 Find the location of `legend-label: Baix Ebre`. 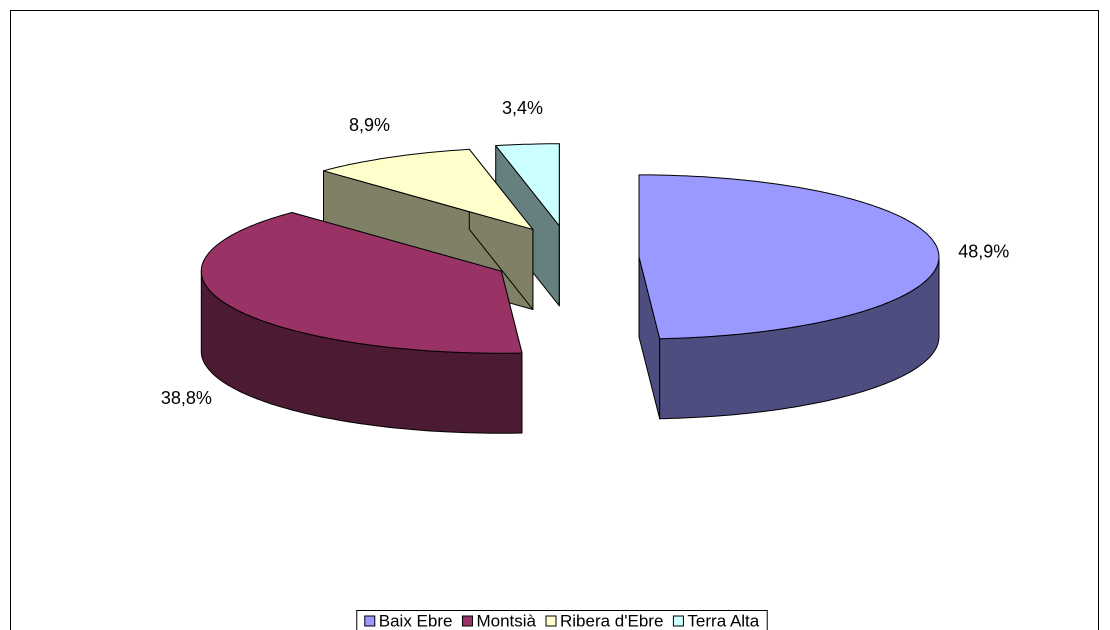

legend-label: Baix Ebre is located at coordinates (416, 620).